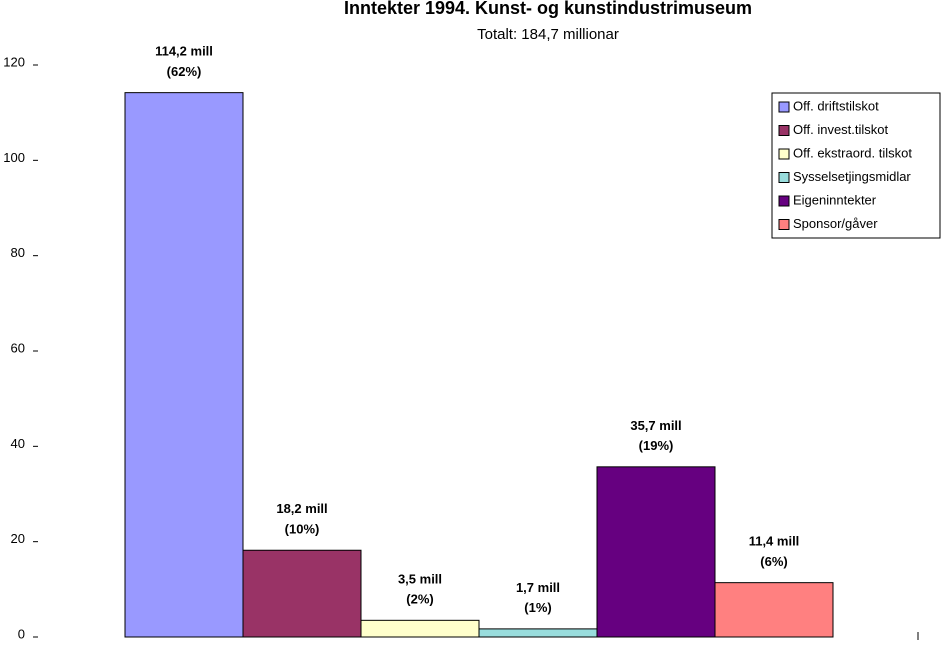 The height and width of the screenshot is (645, 941). What do you see at coordinates (301, 519) in the screenshot?
I see `data-label: 18,2 mill (10%)` at bounding box center [301, 519].